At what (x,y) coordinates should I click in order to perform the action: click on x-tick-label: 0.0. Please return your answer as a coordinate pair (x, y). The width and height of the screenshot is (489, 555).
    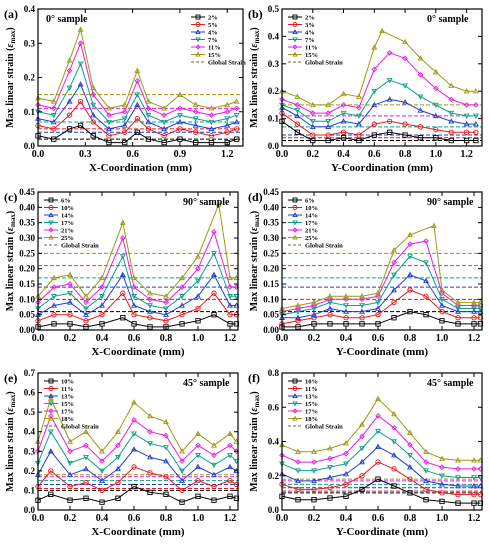
    Looking at the image, I should click on (282, 338).